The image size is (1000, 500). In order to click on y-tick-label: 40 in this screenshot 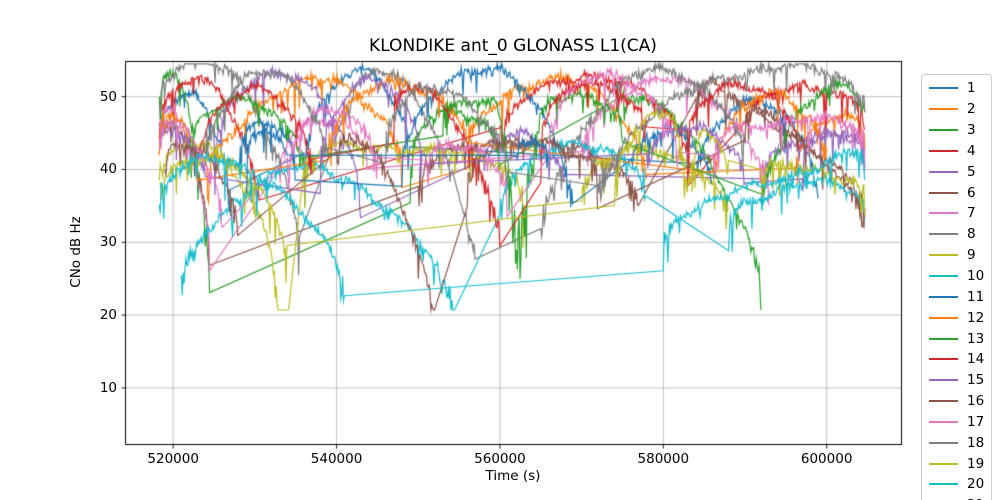, I will do `click(108, 169)`.